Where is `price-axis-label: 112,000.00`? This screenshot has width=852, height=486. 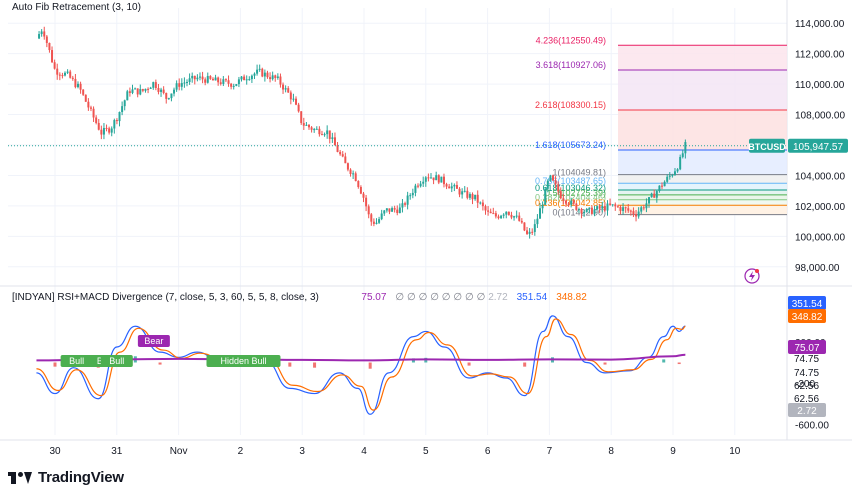 price-axis-label: 112,000.00 is located at coordinates (820, 55).